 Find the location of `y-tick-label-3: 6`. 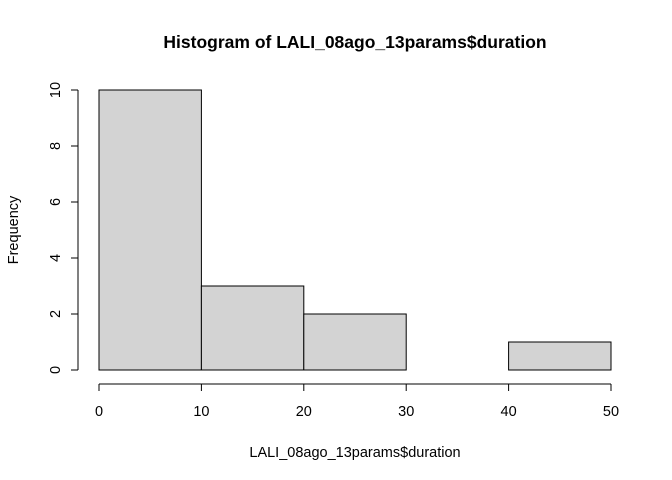

y-tick-label-3: 6 is located at coordinates (56, 202).